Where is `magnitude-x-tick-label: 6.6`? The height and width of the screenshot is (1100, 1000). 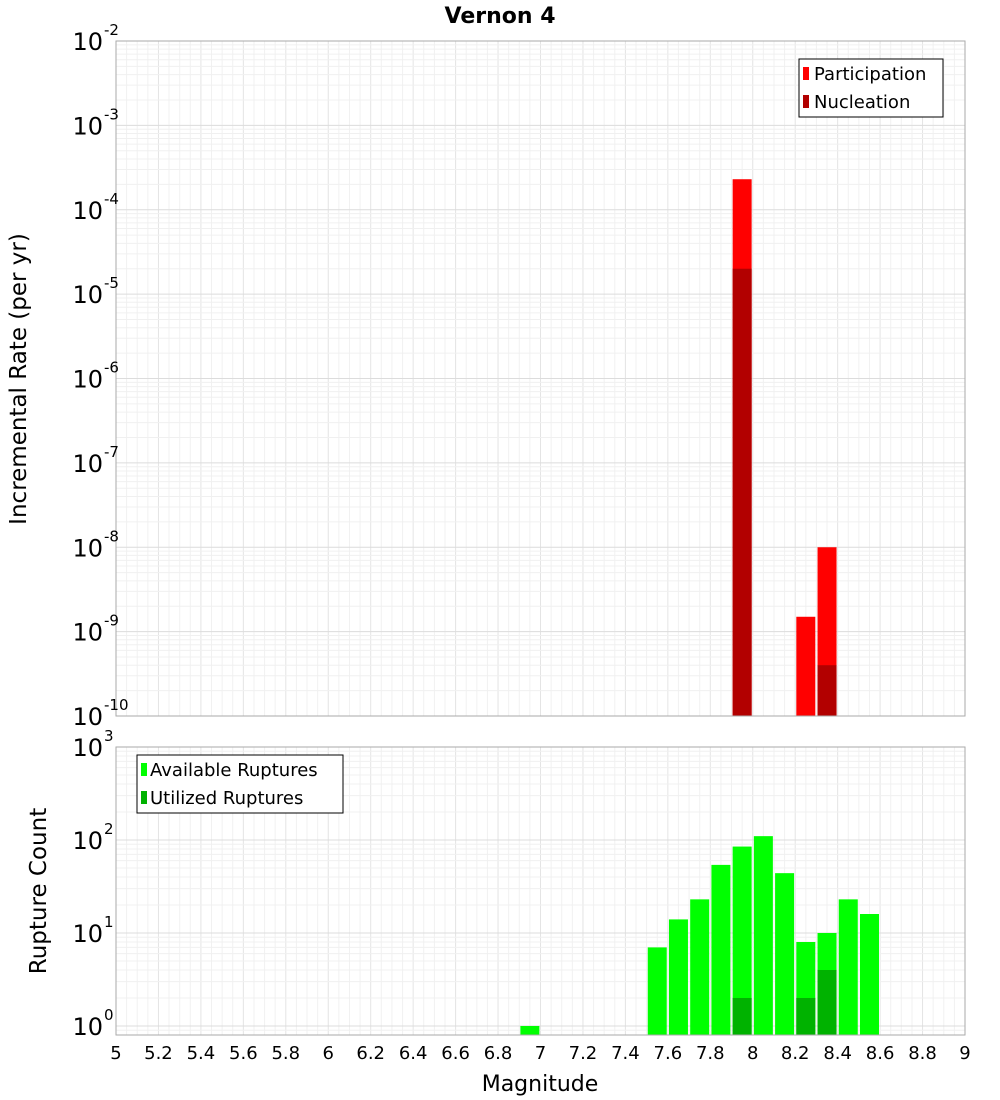 magnitude-x-tick-label: 6.6 is located at coordinates (455, 1053).